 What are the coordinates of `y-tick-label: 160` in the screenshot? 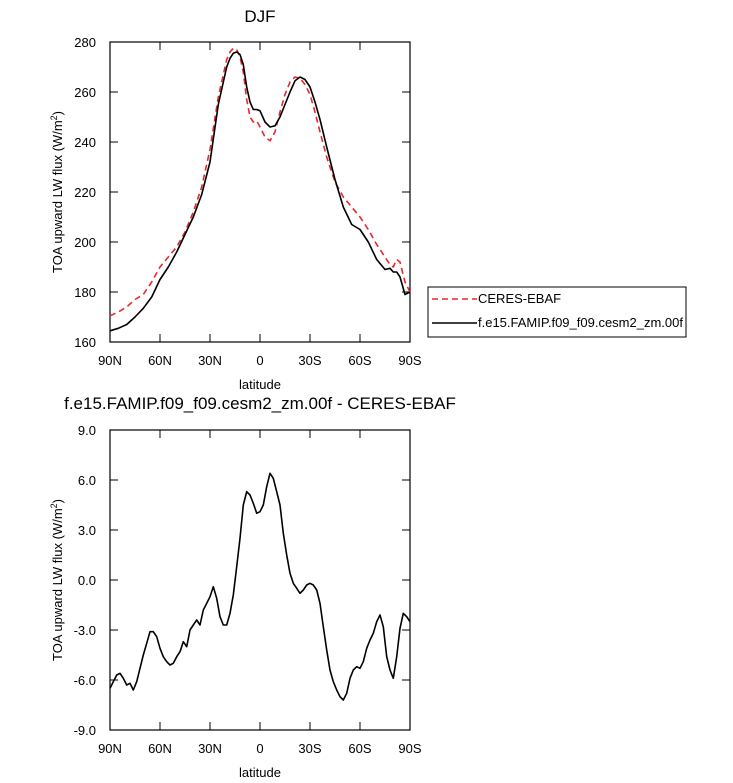 It's located at (85, 342).